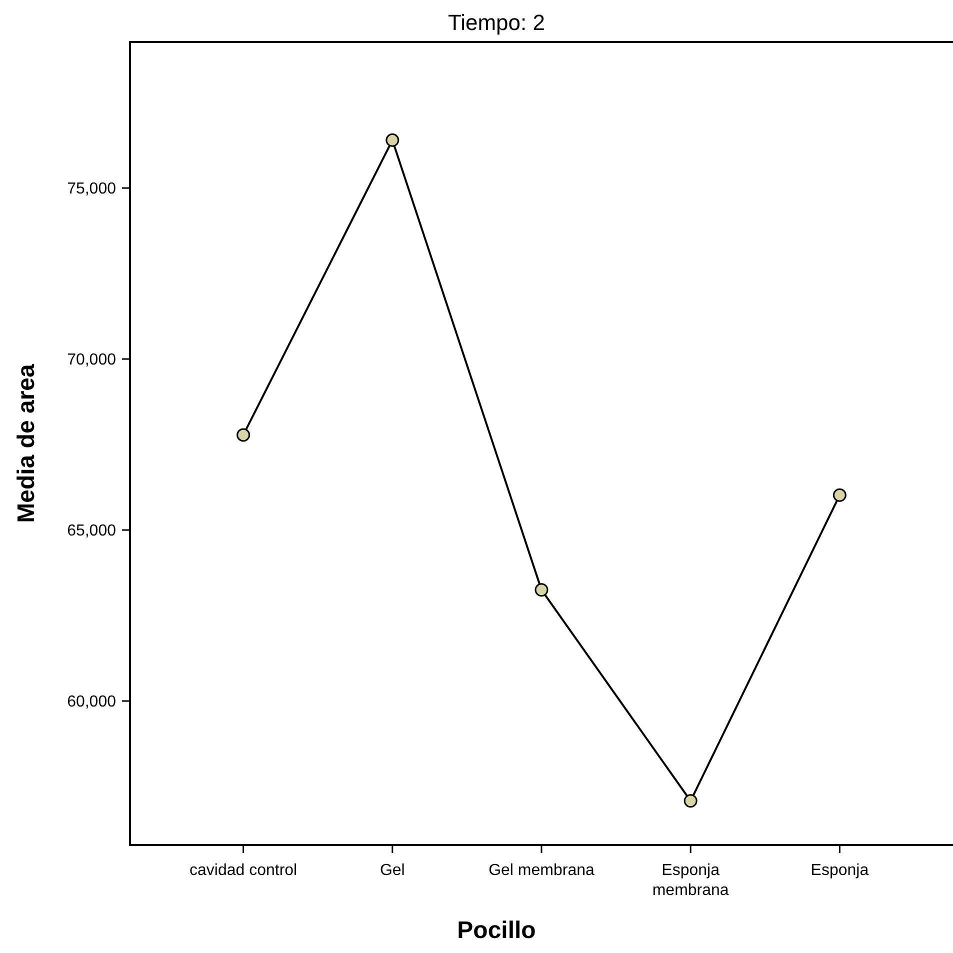  Describe the element at coordinates (26, 443) in the screenshot. I see `y-axis-title: Media de area` at that location.